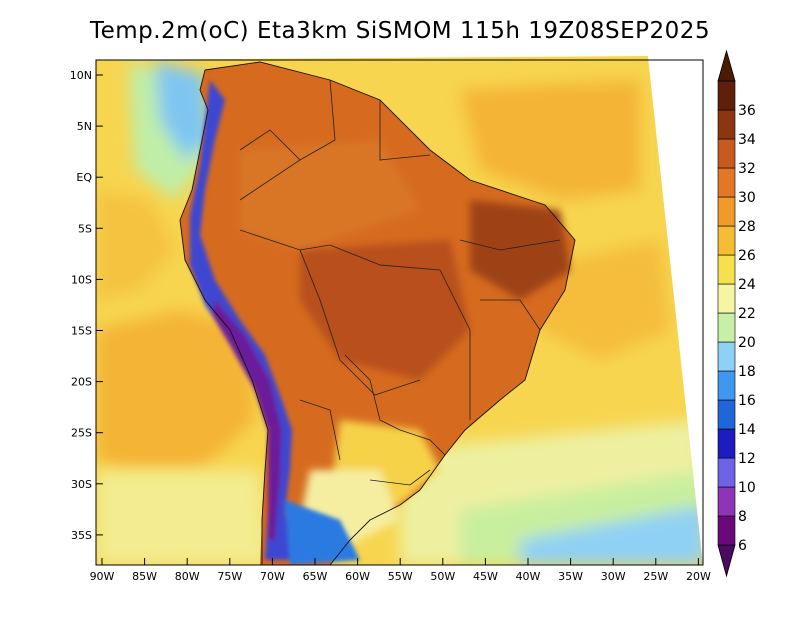  Describe the element at coordinates (183, 517) in the screenshot. I see `south-ocean-cool` at that location.